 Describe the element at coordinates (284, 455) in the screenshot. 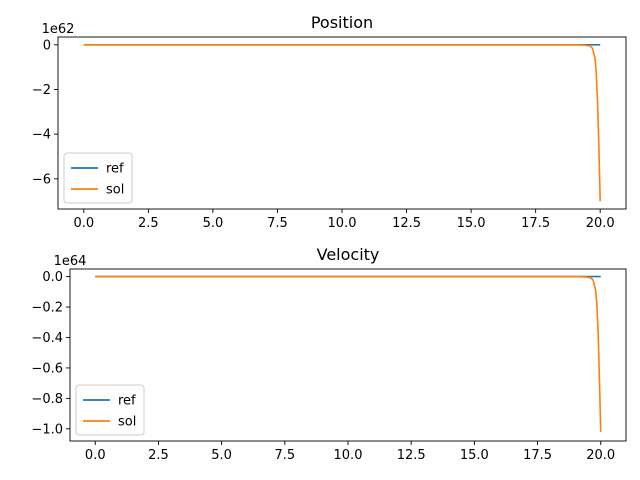

I see `velocity-x-tick-label: 7.5` at that location.